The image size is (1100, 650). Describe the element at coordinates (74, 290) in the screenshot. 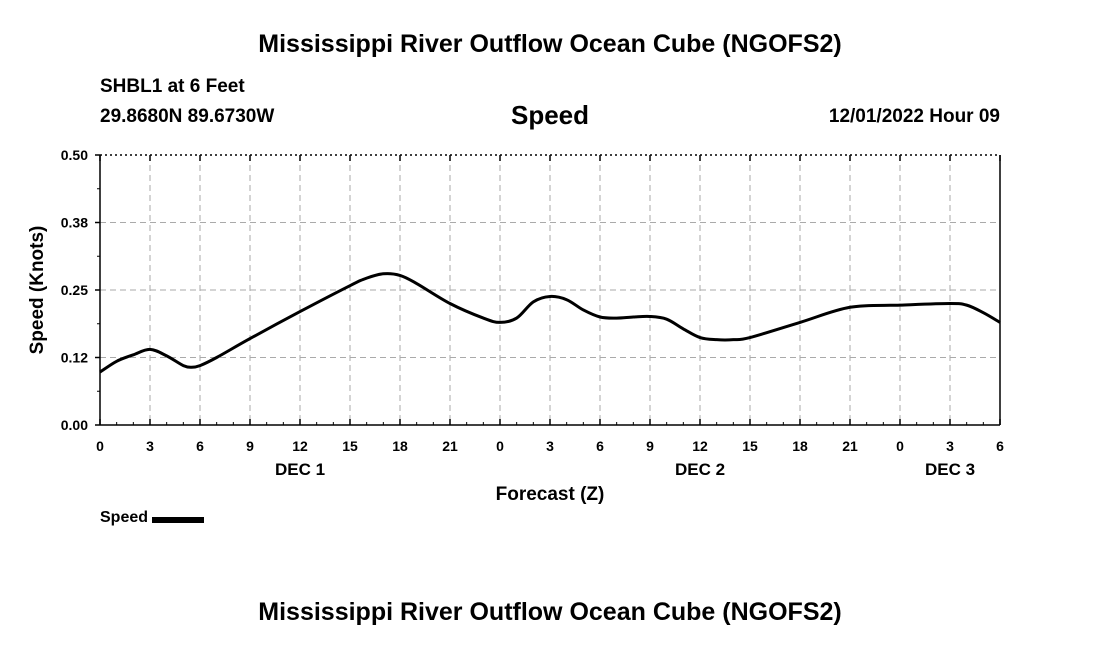

I see `y-tick-label: 0.25` at that location.